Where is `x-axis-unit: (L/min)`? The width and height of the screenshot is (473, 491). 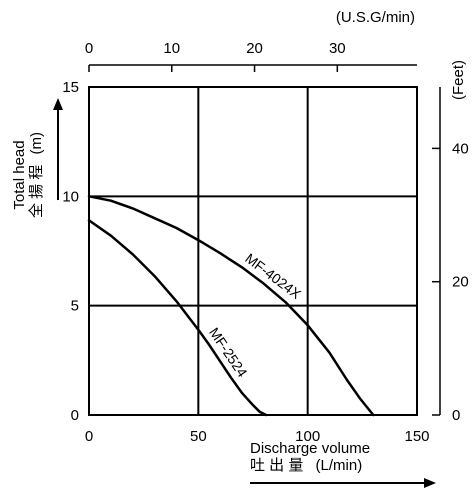
x-axis-unit: (L/min) is located at coordinates (339, 465).